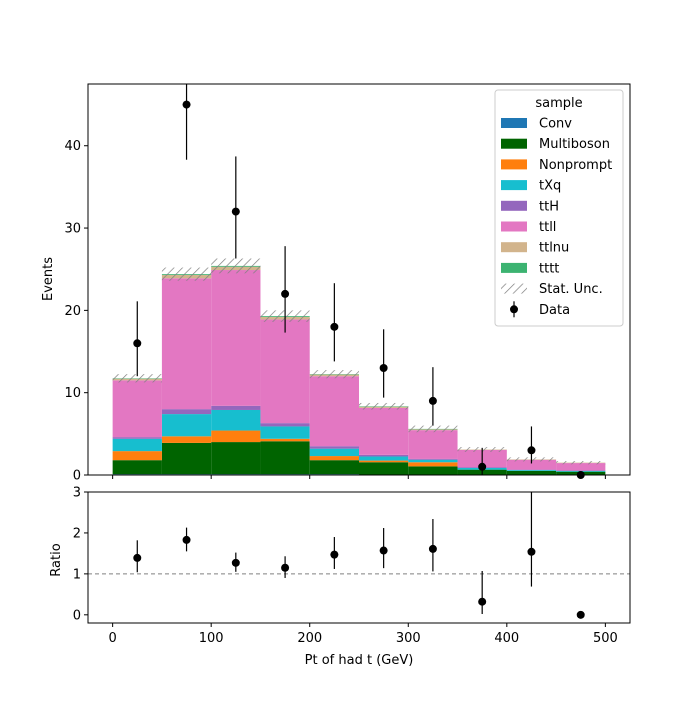 The height and width of the screenshot is (704, 700). What do you see at coordinates (72, 393) in the screenshot?
I see `main-ytick-label-10: 10` at bounding box center [72, 393].